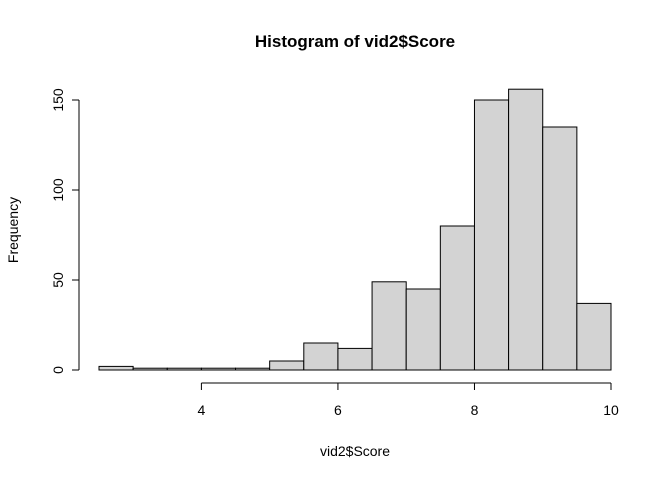 The width and height of the screenshot is (672, 480). Describe the element at coordinates (475, 410) in the screenshot. I see `x-tick-label-8: 8` at that location.